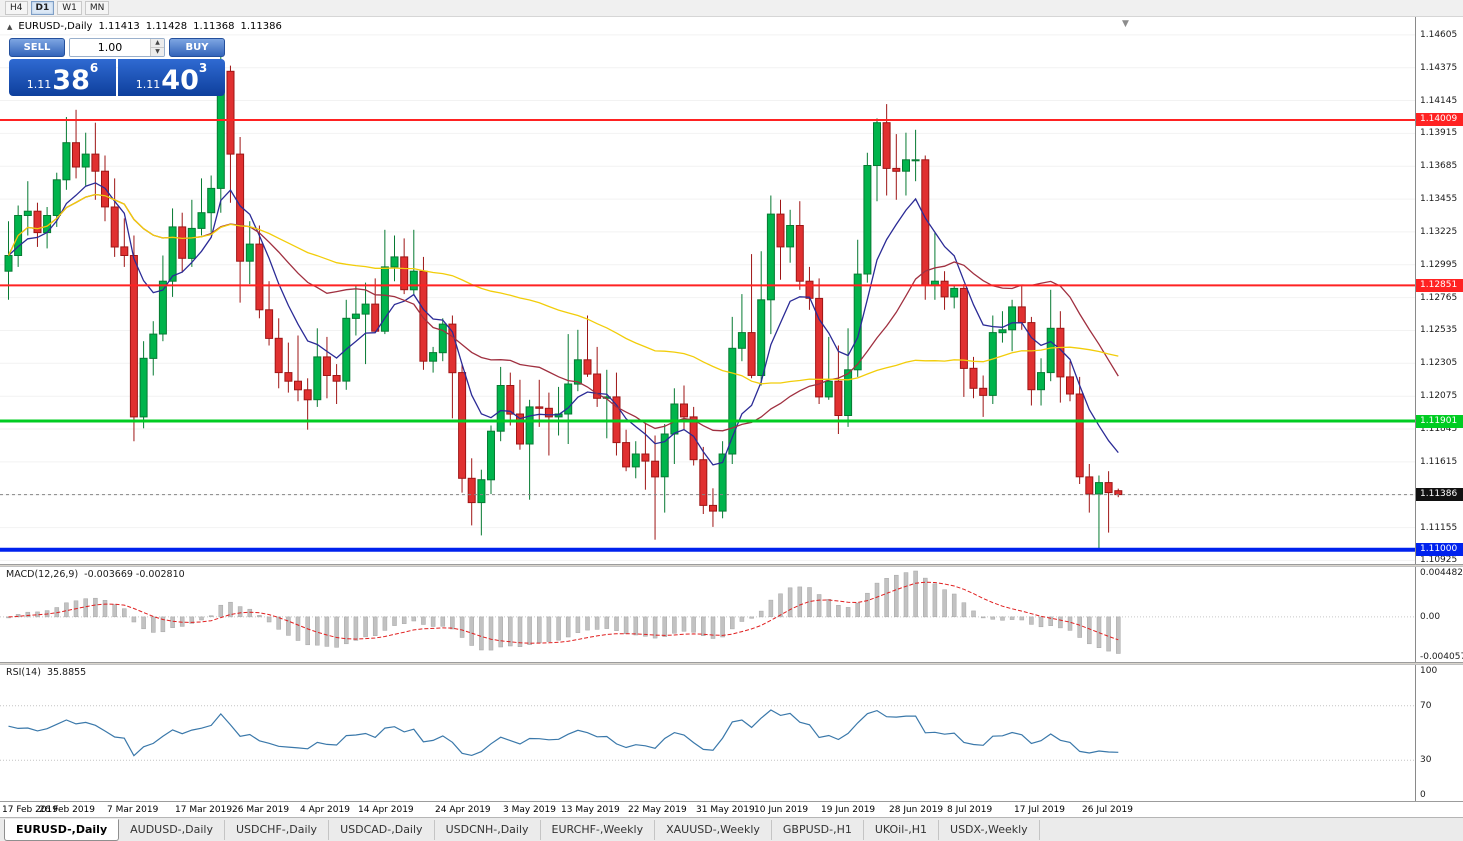 This screenshot has height=841, width=1463. What do you see at coordinates (1439, 396) in the screenshot?
I see `price-scale-label: 1.12075` at bounding box center [1439, 396].